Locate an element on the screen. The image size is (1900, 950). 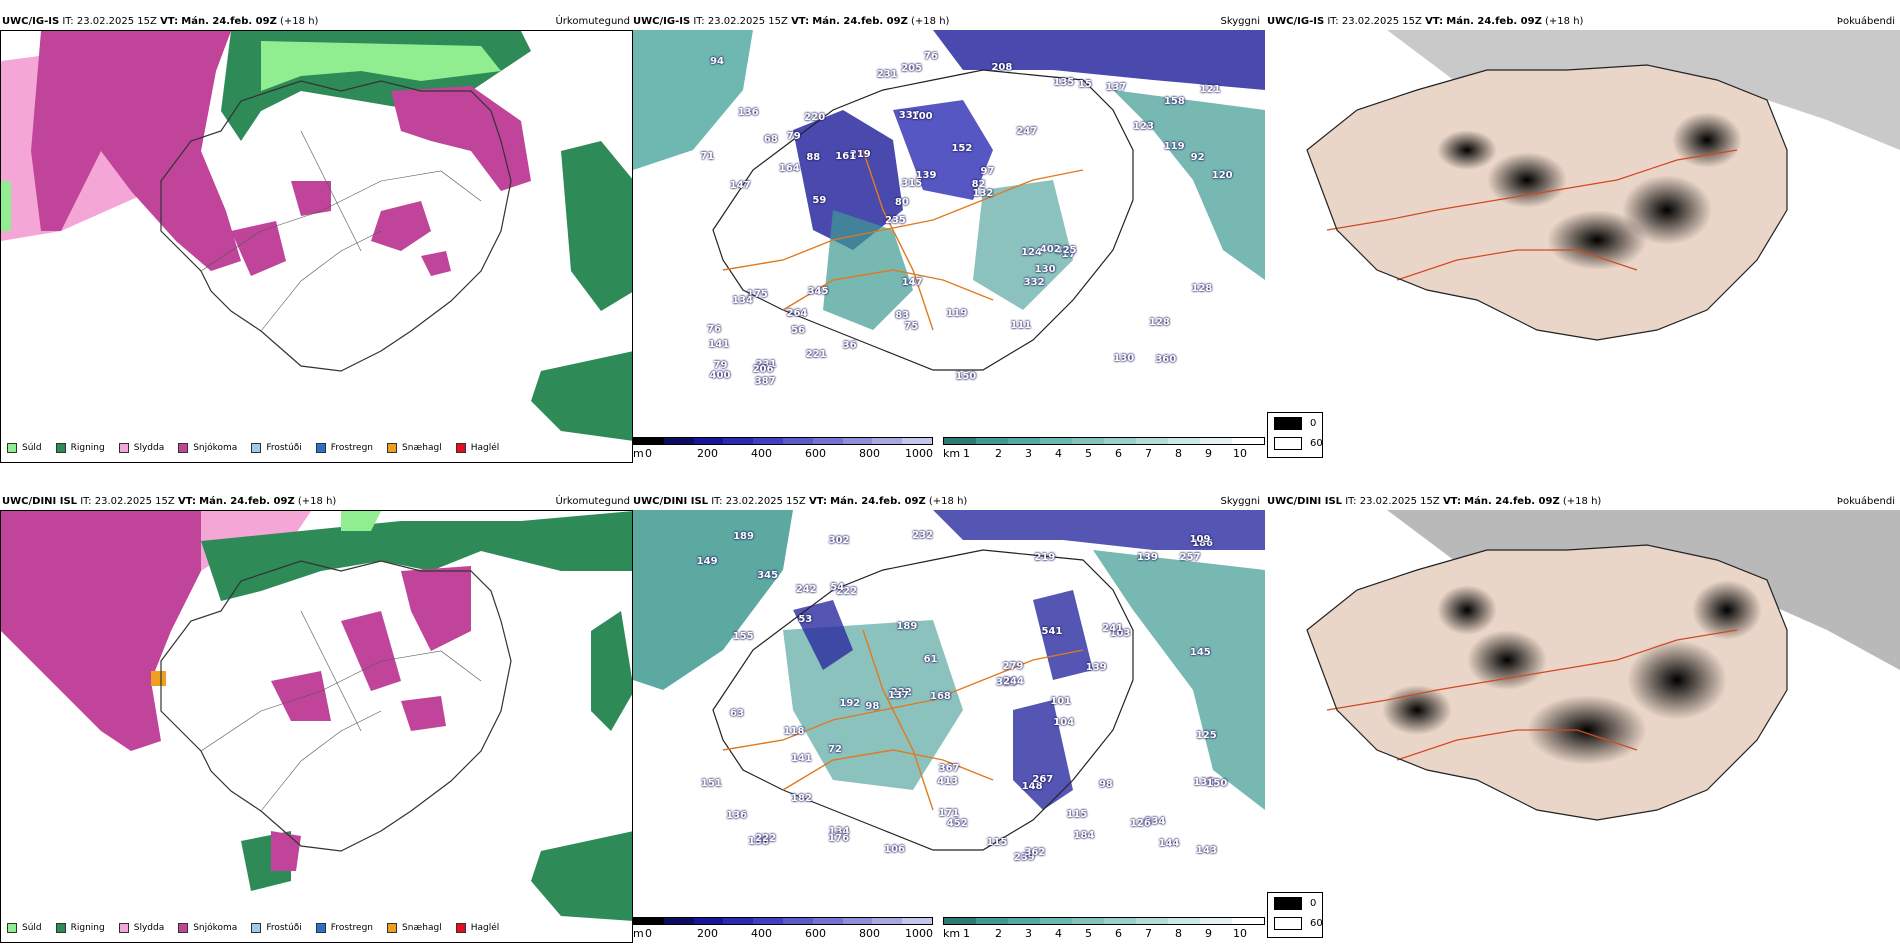
cloud-height-label: 72 is located at coordinates (835, 749).